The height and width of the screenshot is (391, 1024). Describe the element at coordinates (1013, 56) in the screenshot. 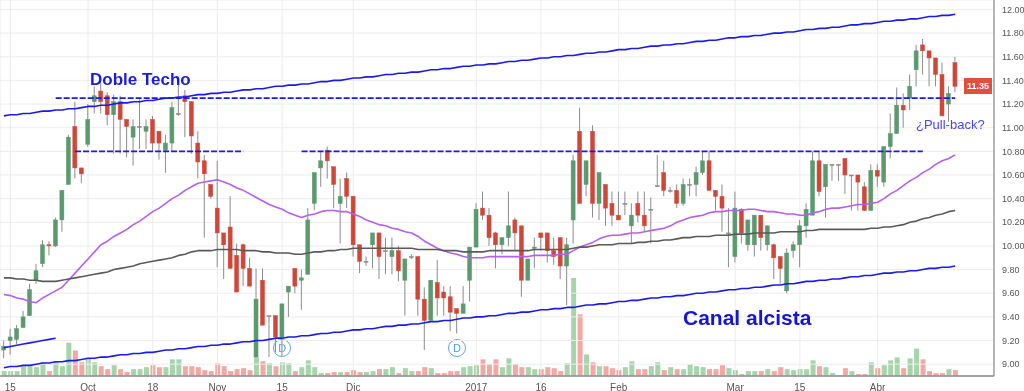

I see `y-tick-label: 11.60` at that location.